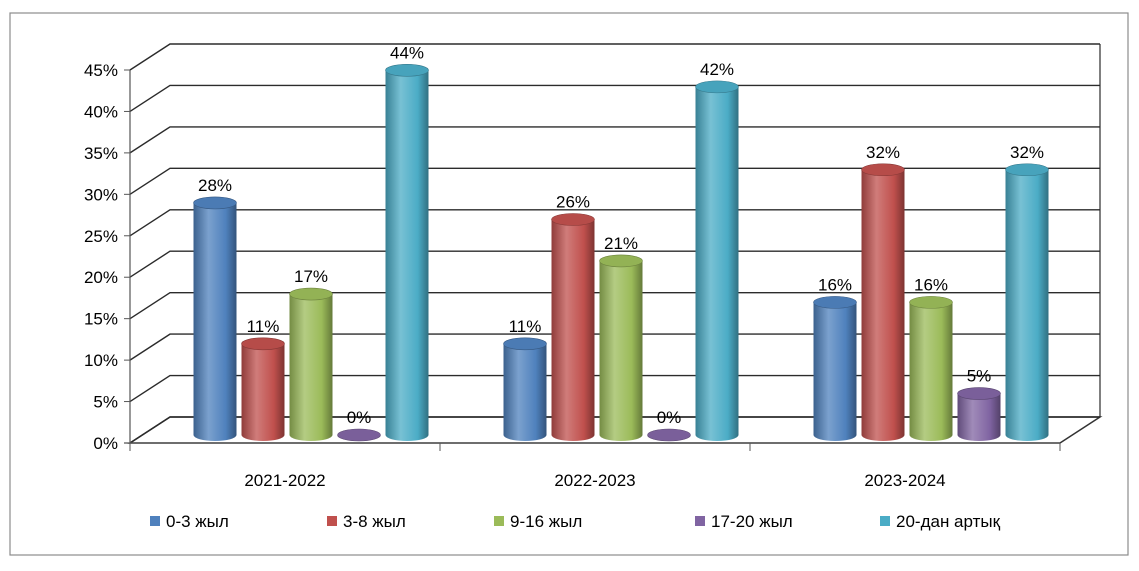 This screenshot has width=1139, height=571. I want to click on y-tick-label: 35%, so click(101, 153).